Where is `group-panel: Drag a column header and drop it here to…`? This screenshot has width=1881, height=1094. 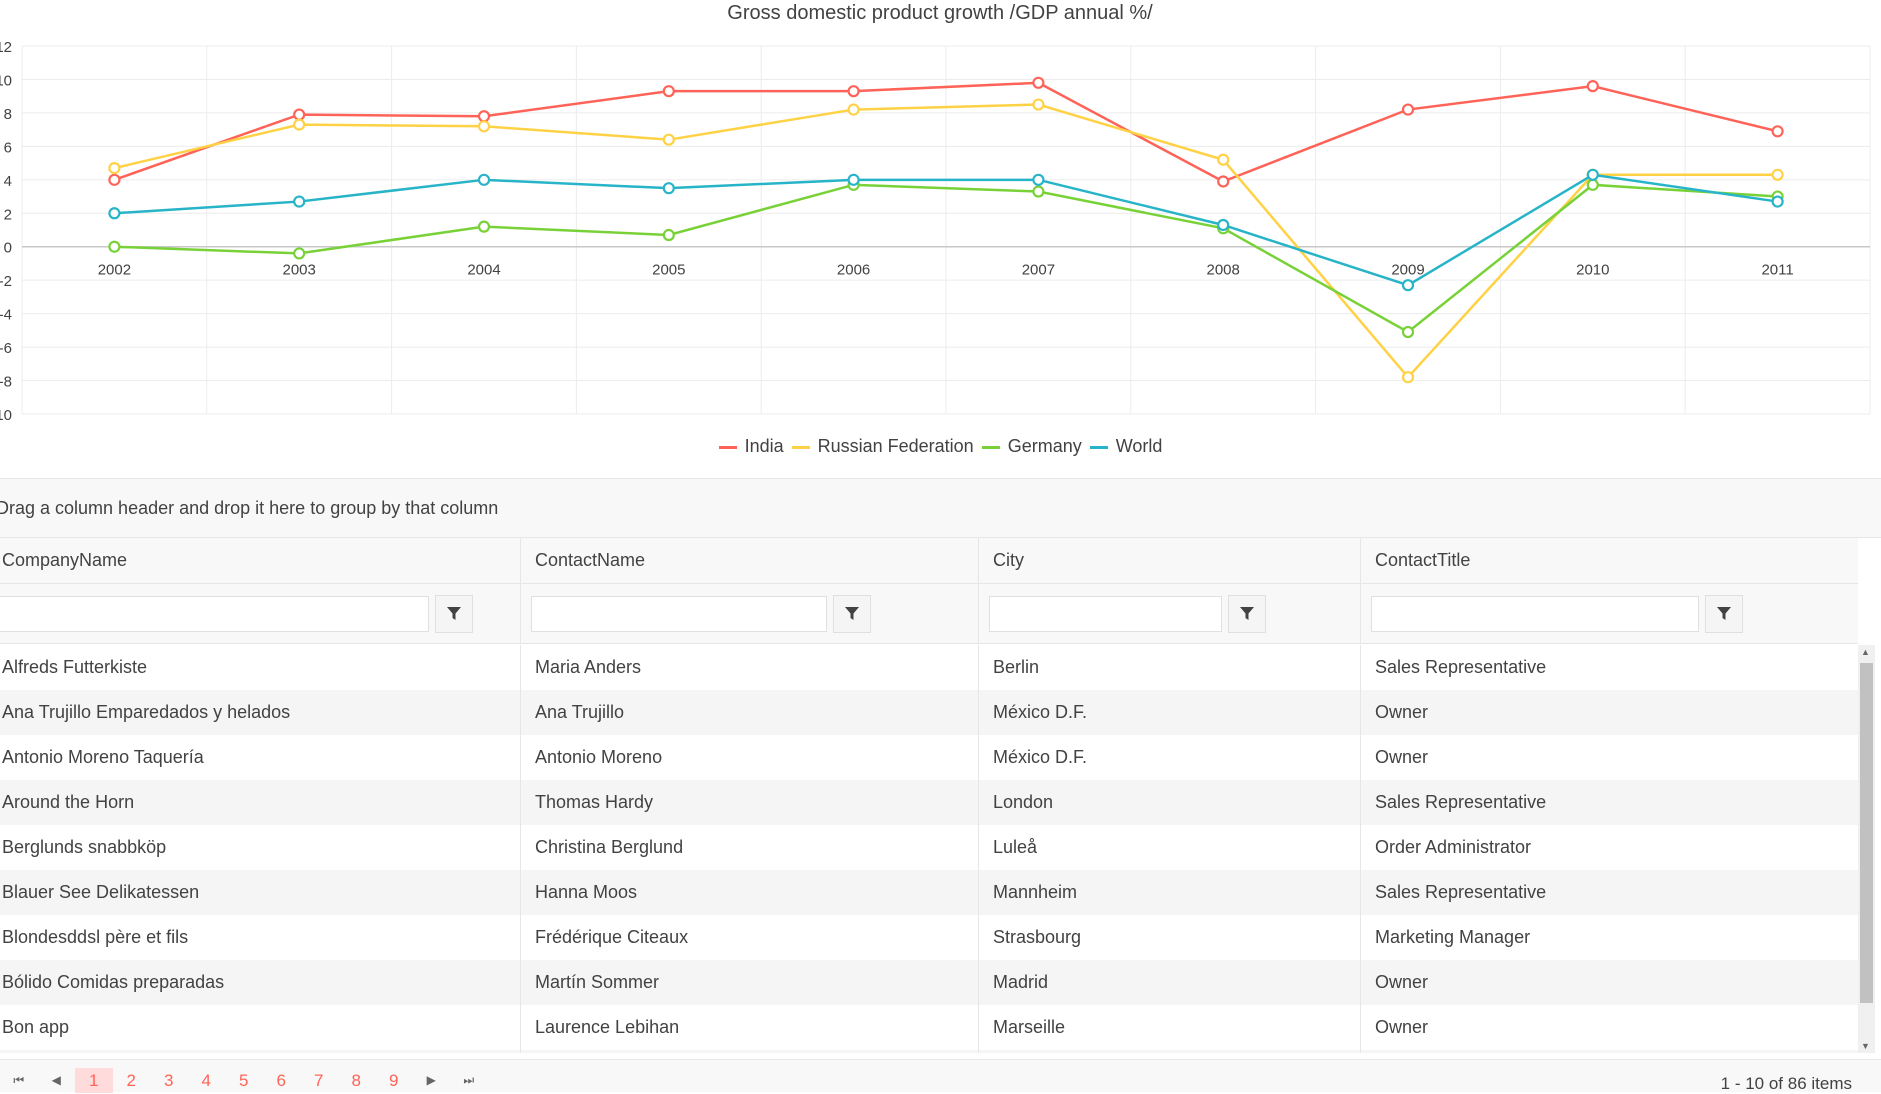
group-panel: Drag a column header and drop it here to… is located at coordinates (940, 508).